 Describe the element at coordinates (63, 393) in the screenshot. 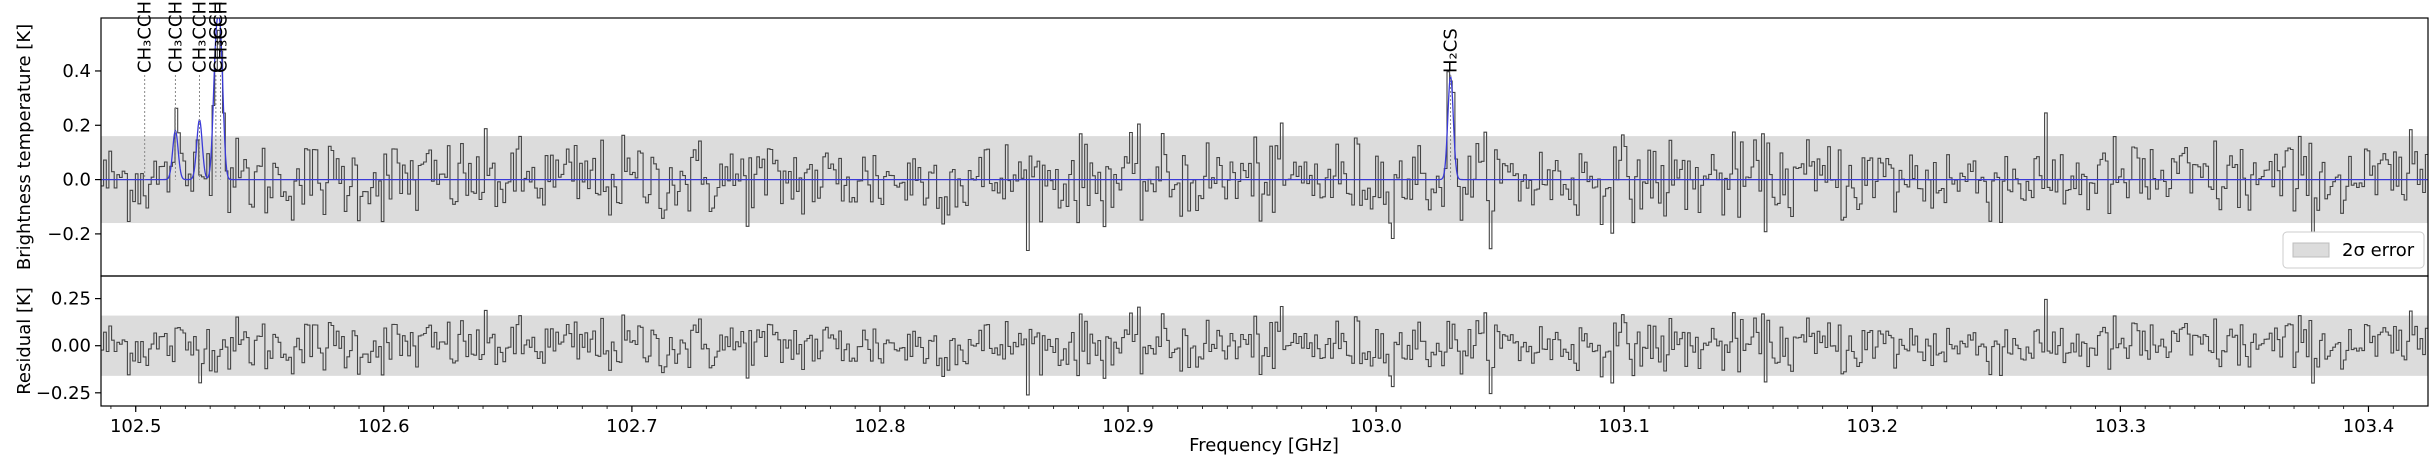

I see `y-tick-label: −0.25` at that location.